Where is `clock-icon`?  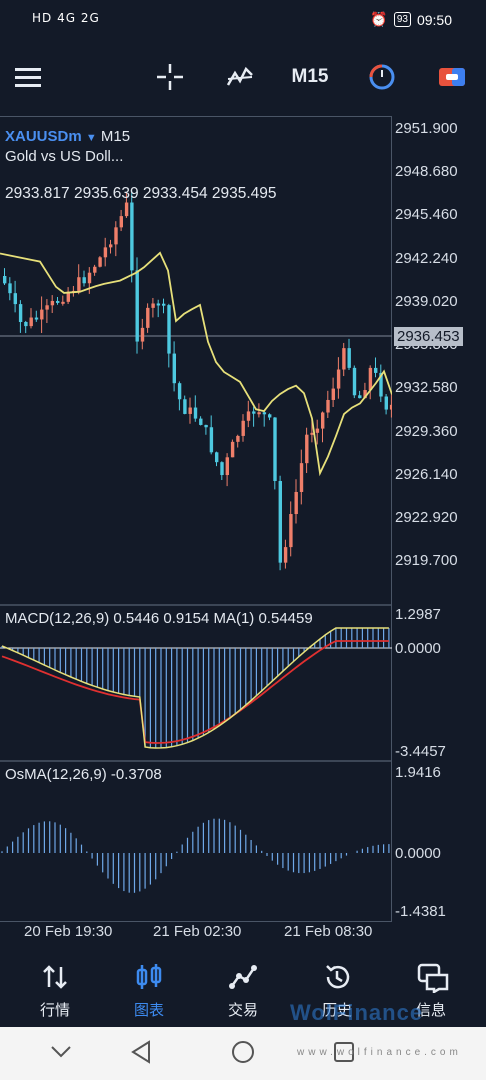 clock-icon is located at coordinates (382, 77).